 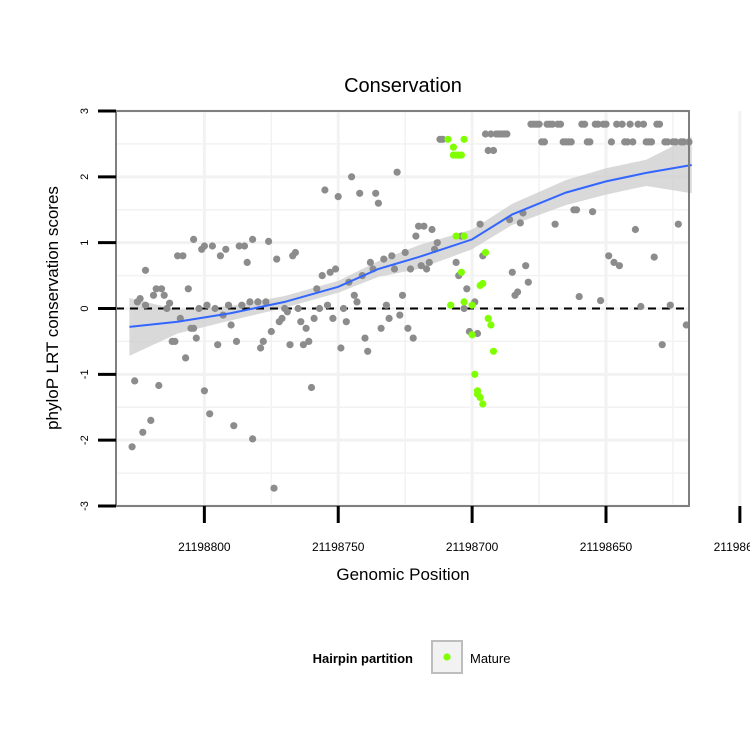 What do you see at coordinates (490, 658) in the screenshot?
I see `legend-label-mature: Mature` at bounding box center [490, 658].